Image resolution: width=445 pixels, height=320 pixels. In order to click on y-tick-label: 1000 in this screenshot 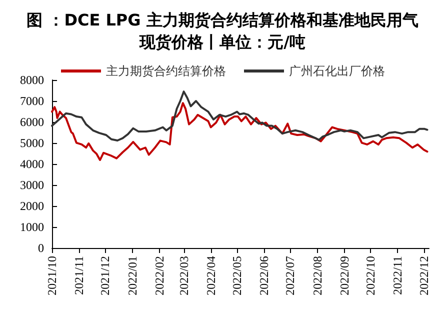, I will do `click(32, 227)`.